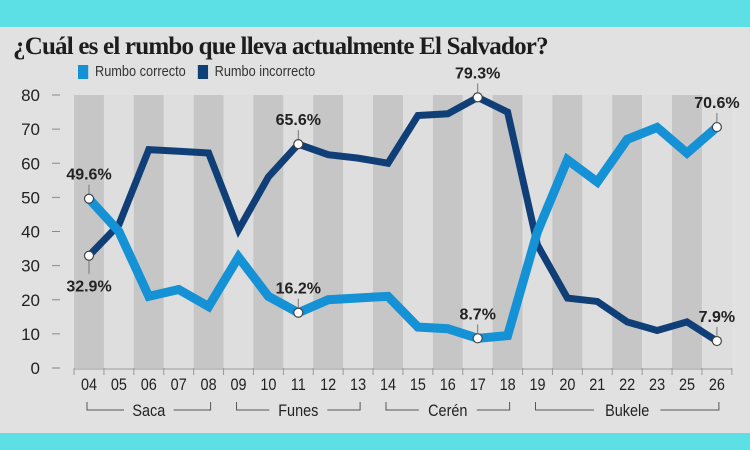 This screenshot has width=750, height=450. I want to click on y-tick-label: 80, so click(30, 95).